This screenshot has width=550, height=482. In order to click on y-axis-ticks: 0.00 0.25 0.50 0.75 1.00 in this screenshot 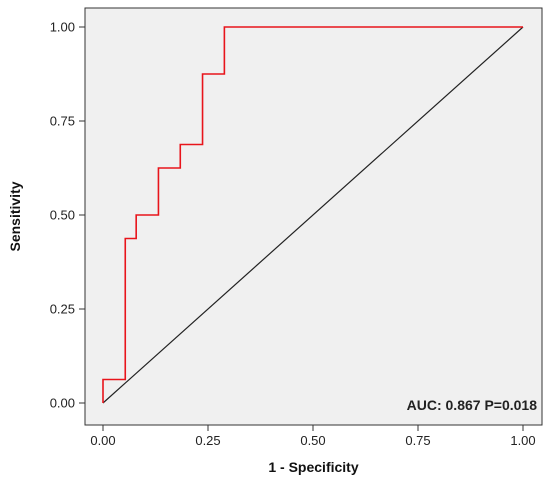, I will do `click(67, 215)`.